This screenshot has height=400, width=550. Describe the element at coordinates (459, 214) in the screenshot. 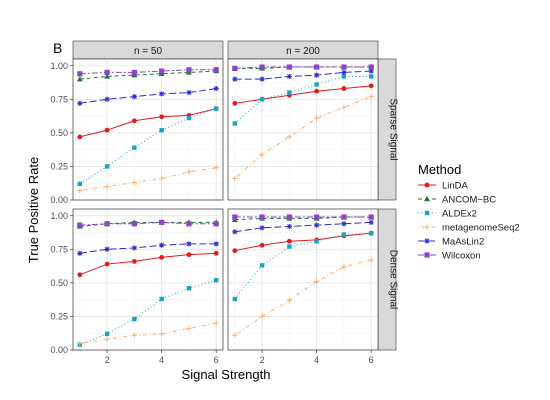

I see `legend-label: ALDEx2` at that location.